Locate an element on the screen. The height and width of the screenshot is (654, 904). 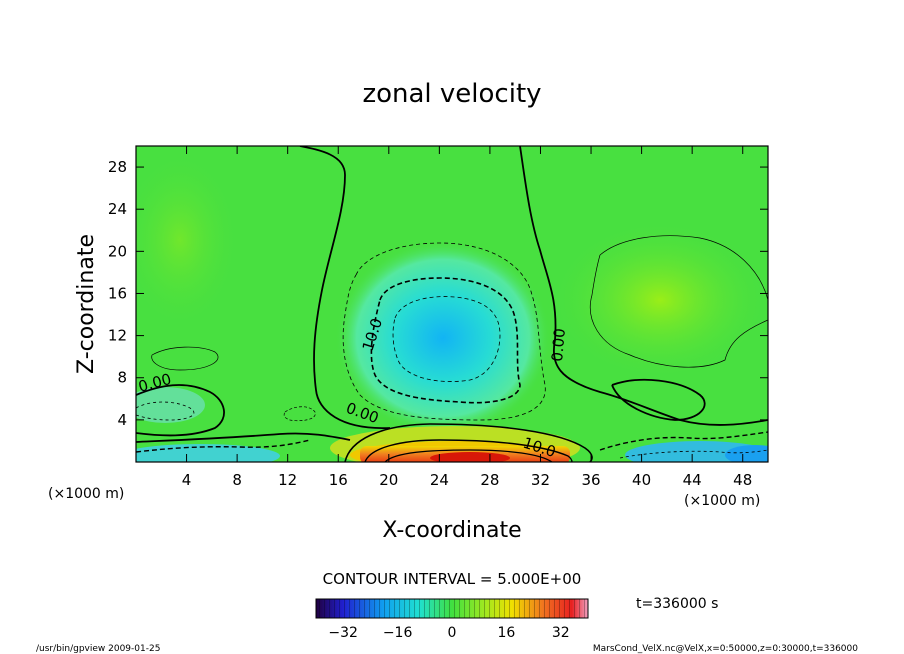
contour-interval: CONTOUR INTERVAL = 5.000E+00 is located at coordinates (452, 579).